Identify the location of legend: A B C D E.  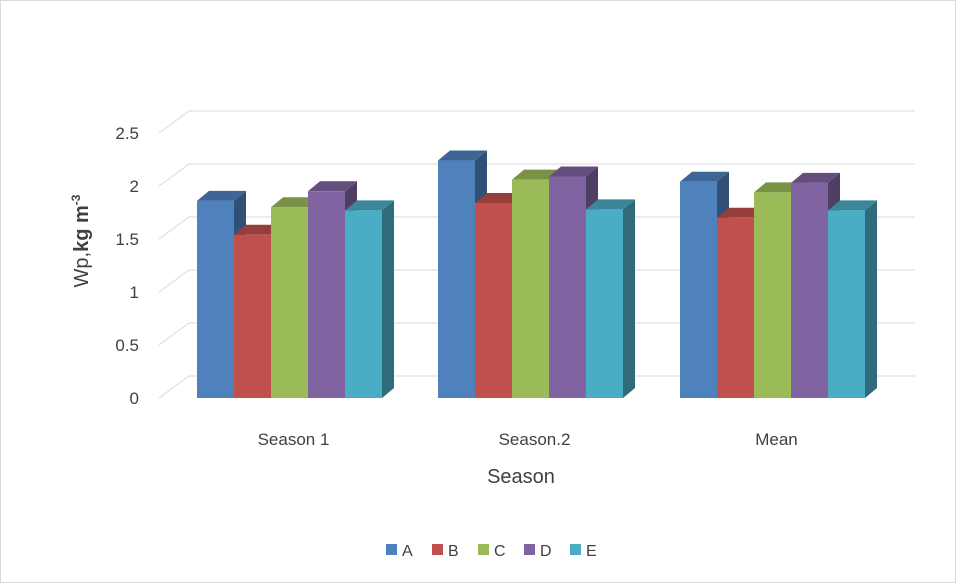
(491, 551).